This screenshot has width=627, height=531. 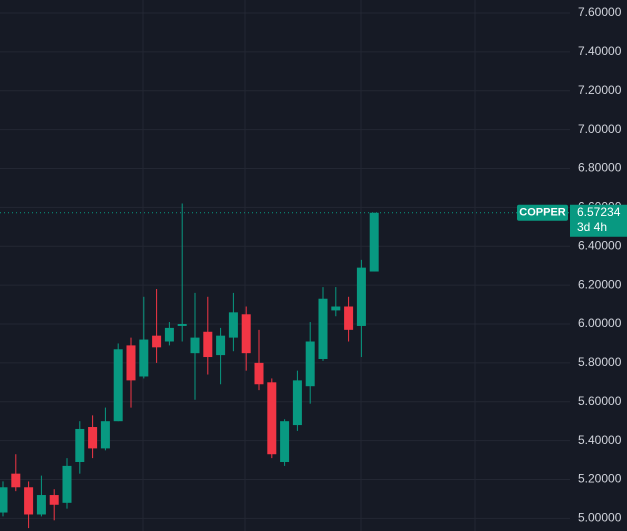 What do you see at coordinates (600, 90) in the screenshot?
I see `y-tick-label: 7.20000` at bounding box center [600, 90].